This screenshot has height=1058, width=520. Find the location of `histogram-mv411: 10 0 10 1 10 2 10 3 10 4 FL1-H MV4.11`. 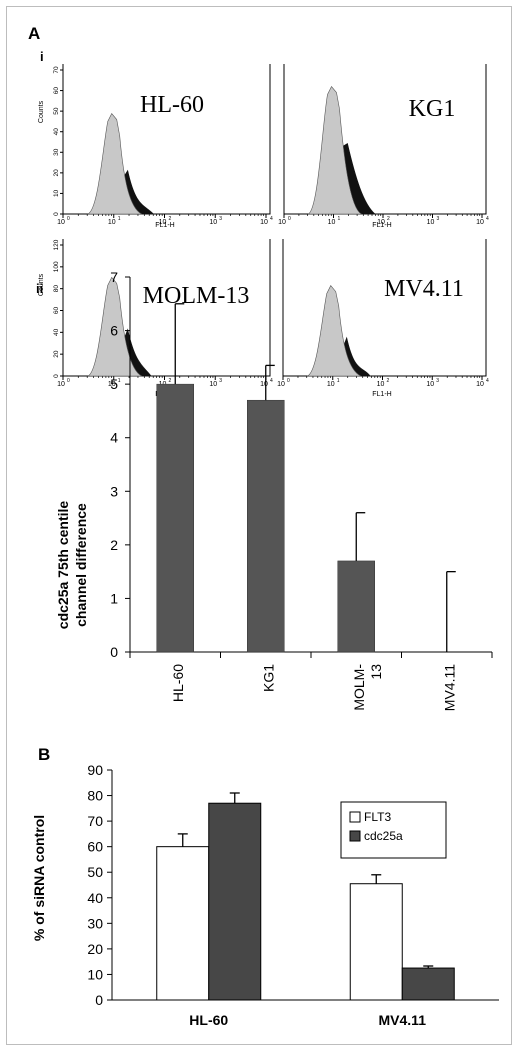

histogram-mv411: 10 0 10 1 10 2 10 3 10 4 FL1-H MV4.11 is located at coordinates (383, 318).